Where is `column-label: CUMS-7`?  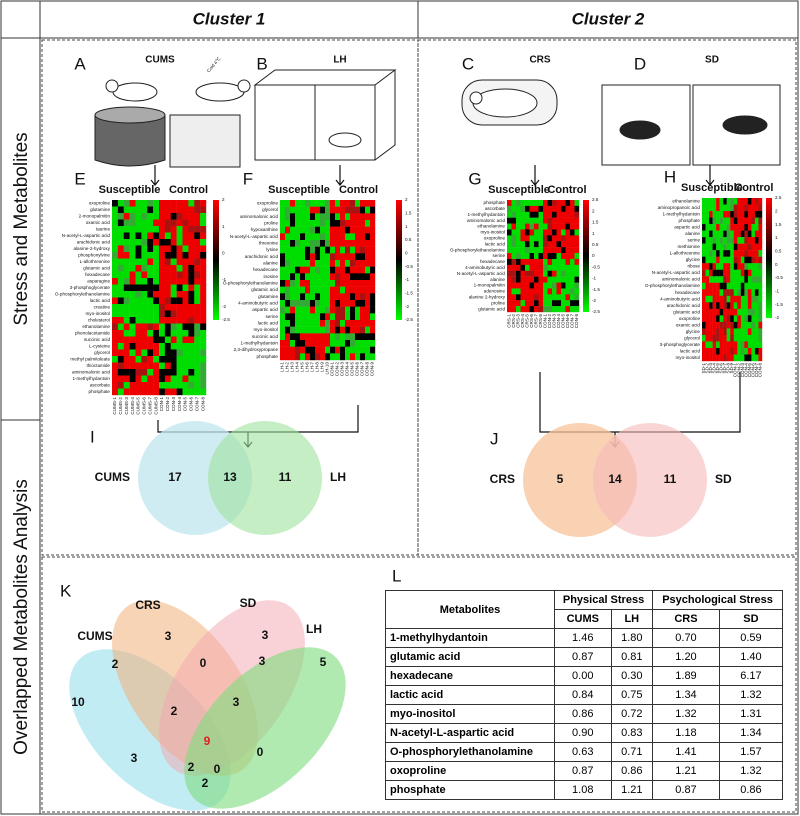
column-label: CUMS-7 is located at coordinates (149, 406).